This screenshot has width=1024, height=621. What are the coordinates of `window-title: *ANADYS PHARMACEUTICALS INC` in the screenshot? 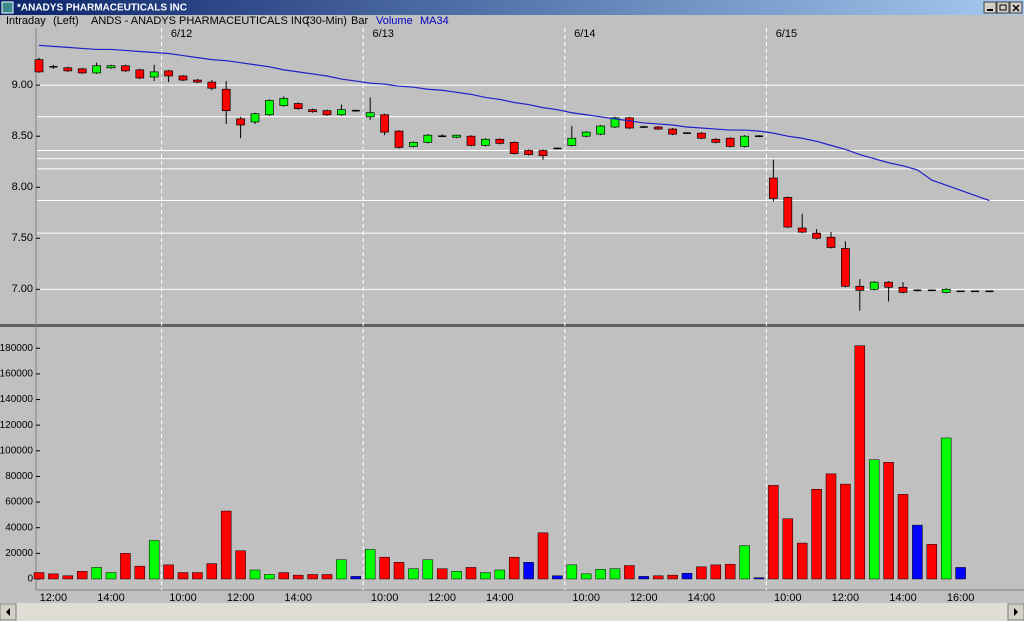 It's located at (102, 8).